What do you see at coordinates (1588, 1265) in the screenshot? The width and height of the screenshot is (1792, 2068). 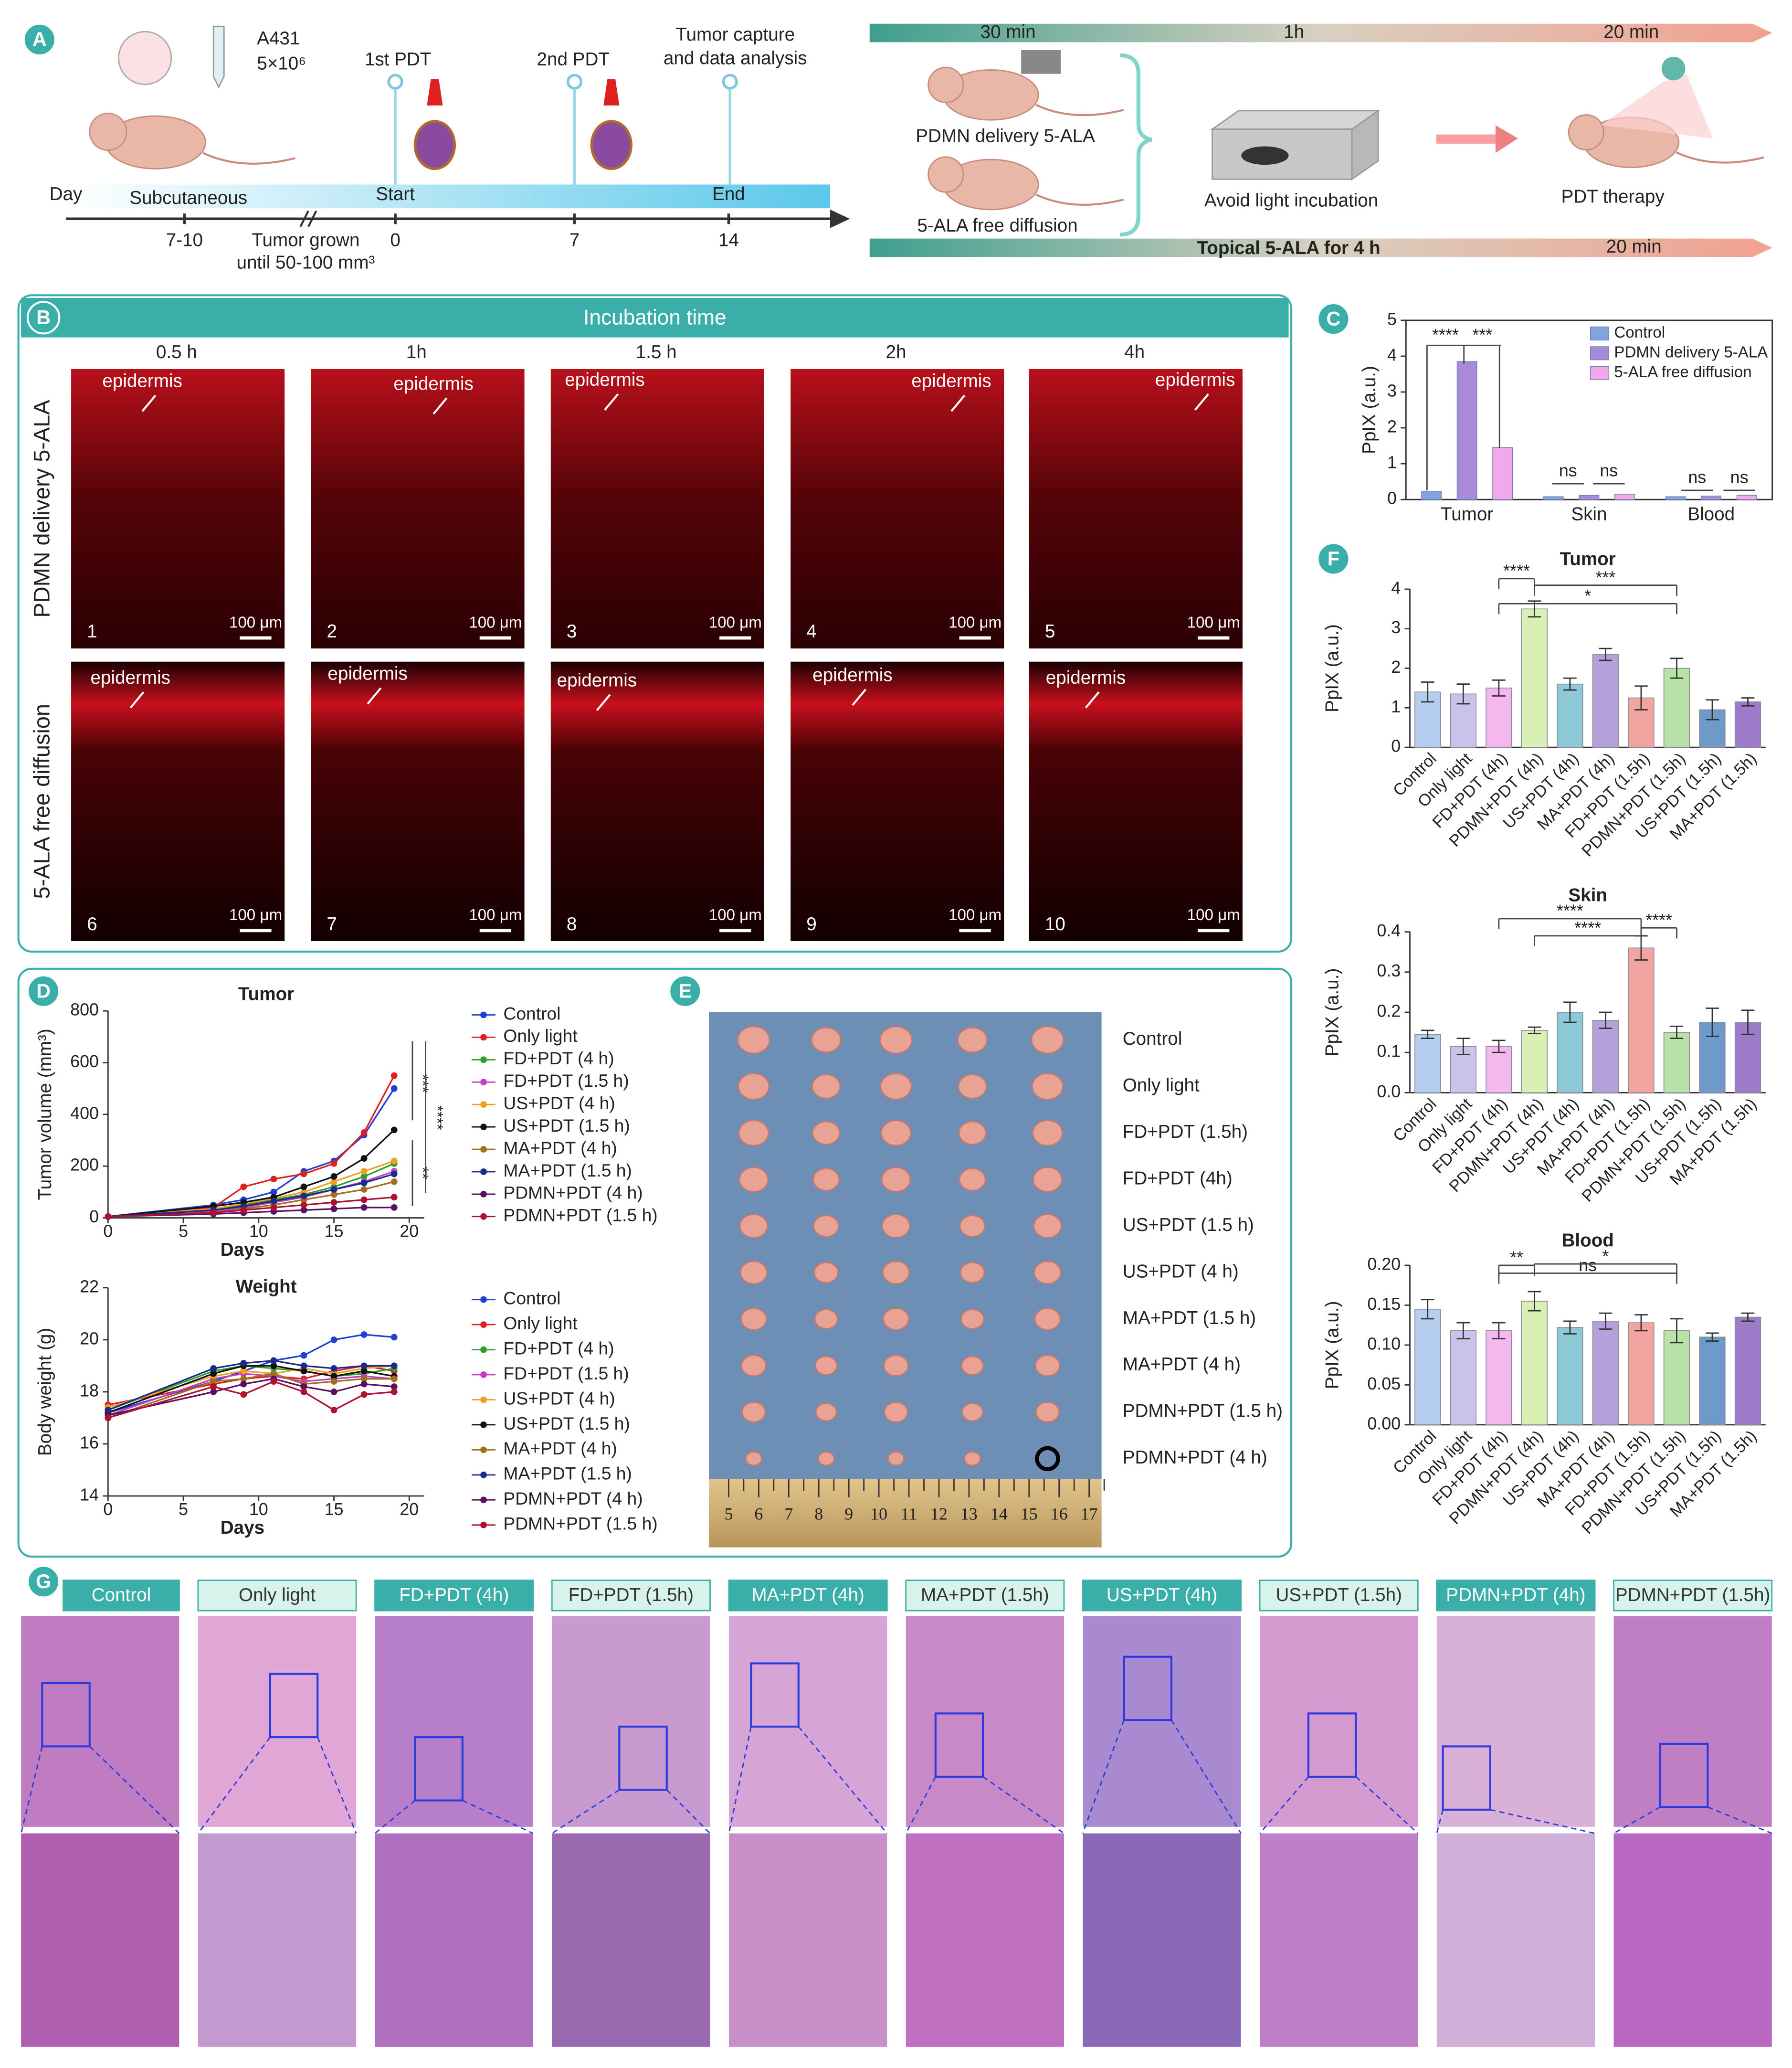 I see `significance: ns` at bounding box center [1588, 1265].